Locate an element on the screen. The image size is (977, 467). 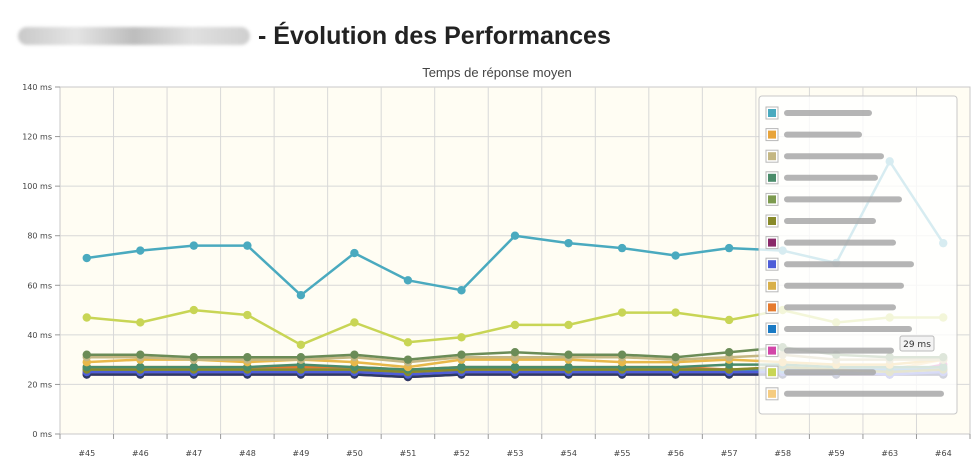
page-header: - Évolution des Performances is located at coordinates (314, 36).